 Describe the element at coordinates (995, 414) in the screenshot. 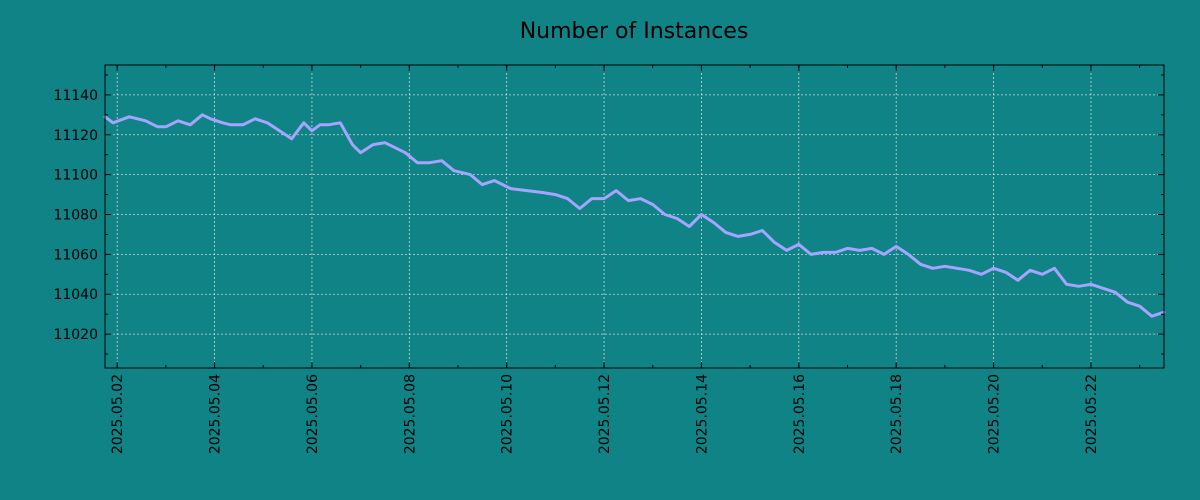

I see `x-tick-label: 2025.05.20` at that location.